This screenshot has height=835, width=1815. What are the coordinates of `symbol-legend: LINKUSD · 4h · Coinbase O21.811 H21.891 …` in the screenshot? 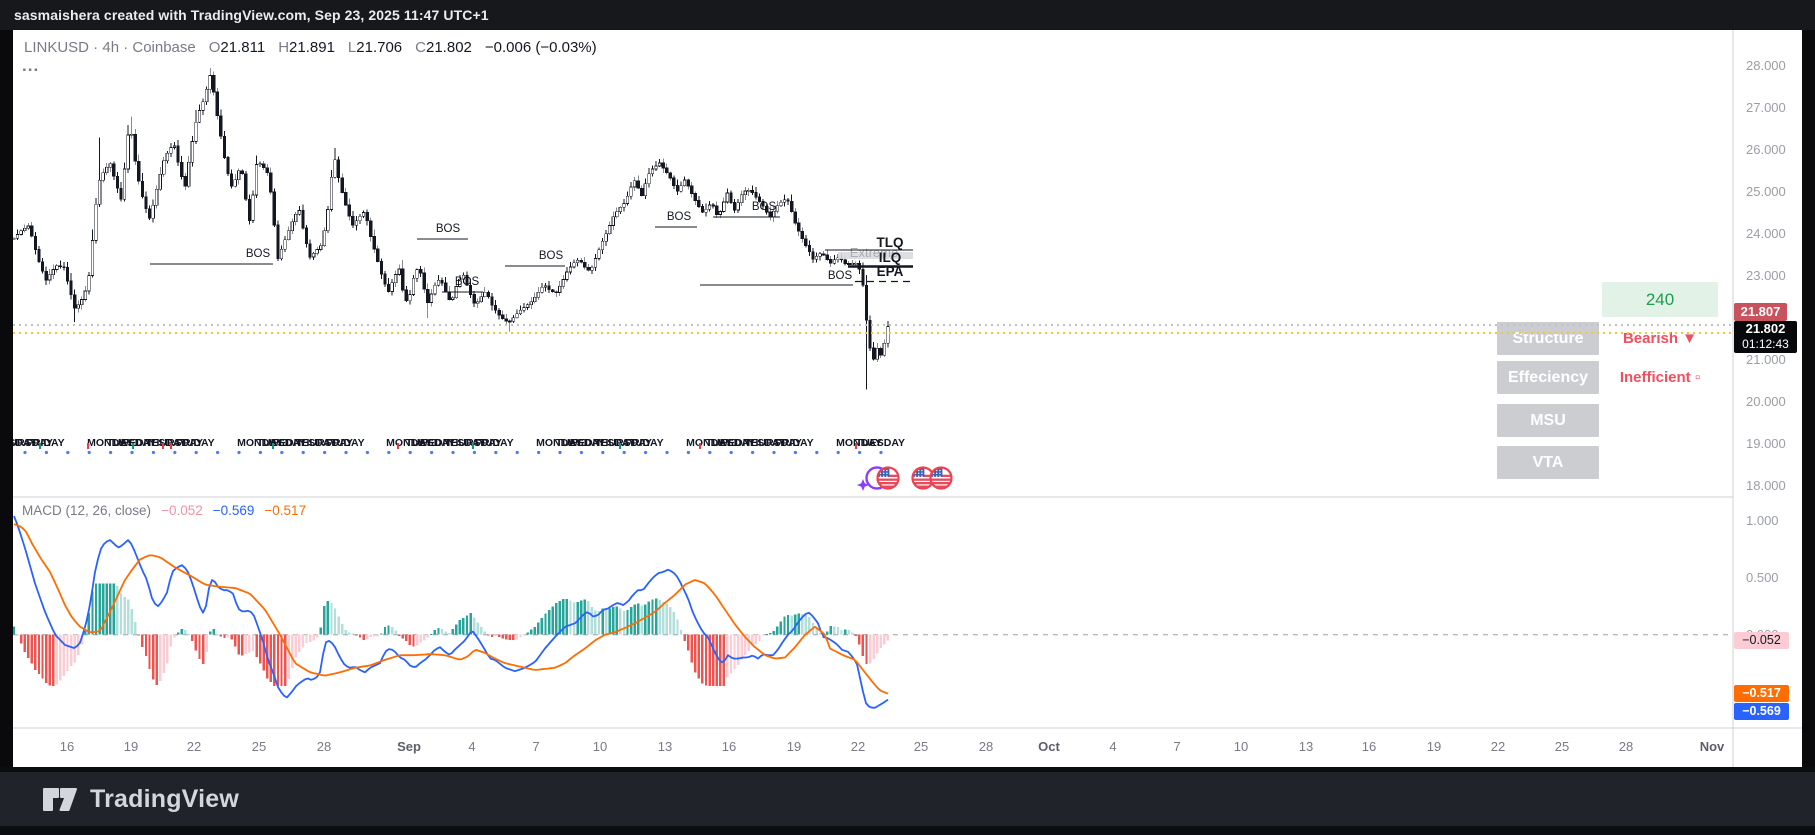 It's located at (310, 47).